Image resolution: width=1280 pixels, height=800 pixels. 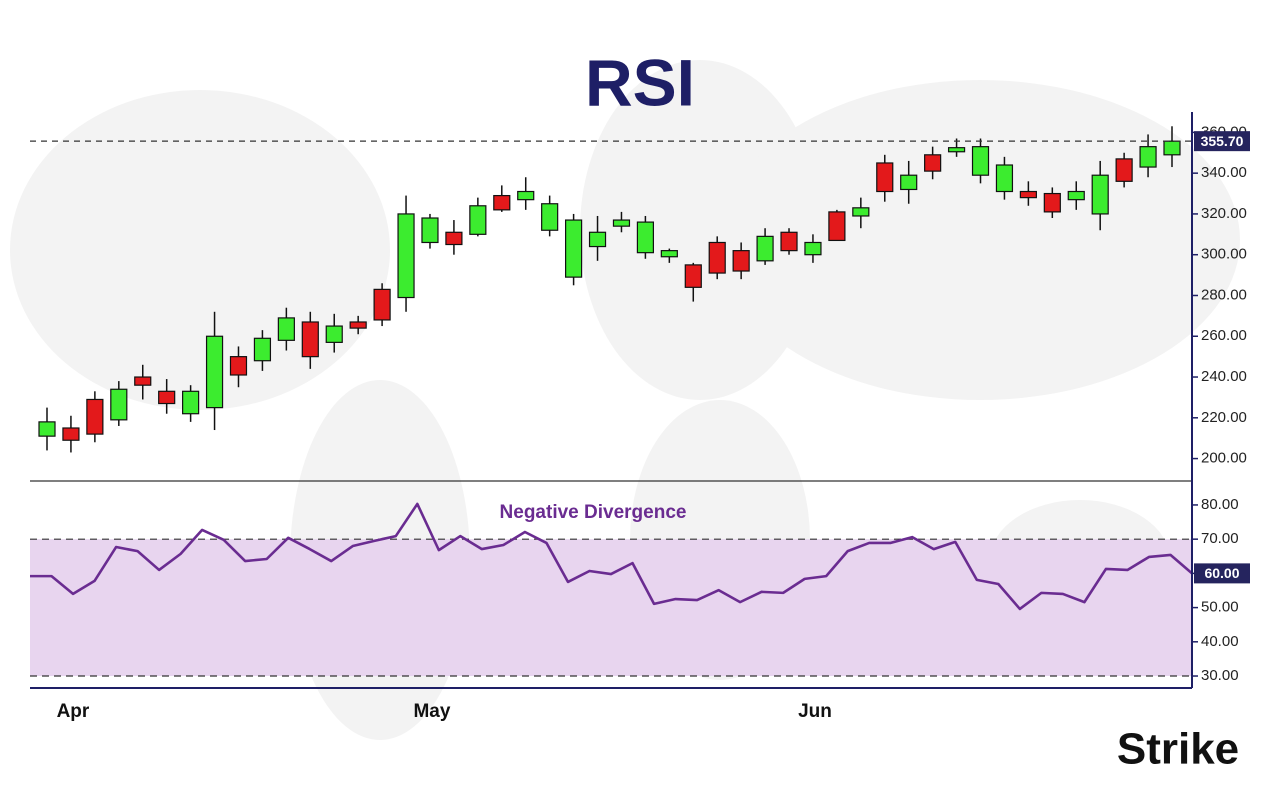 What do you see at coordinates (815, 711) in the screenshot?
I see `x-tick-label: Jun` at bounding box center [815, 711].